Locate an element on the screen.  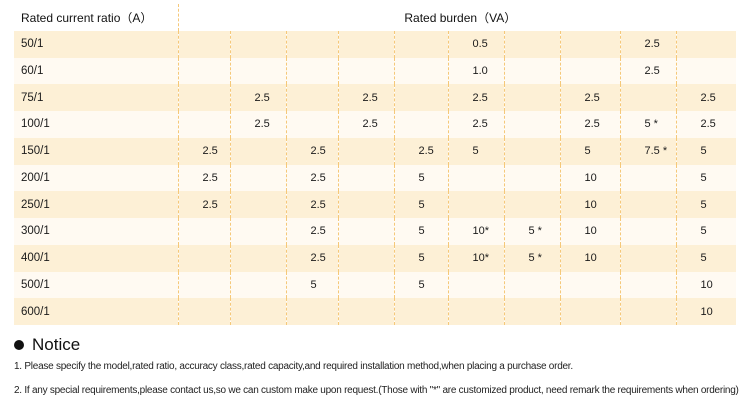
ratio-cell: 300/1 is located at coordinates (96, 231).